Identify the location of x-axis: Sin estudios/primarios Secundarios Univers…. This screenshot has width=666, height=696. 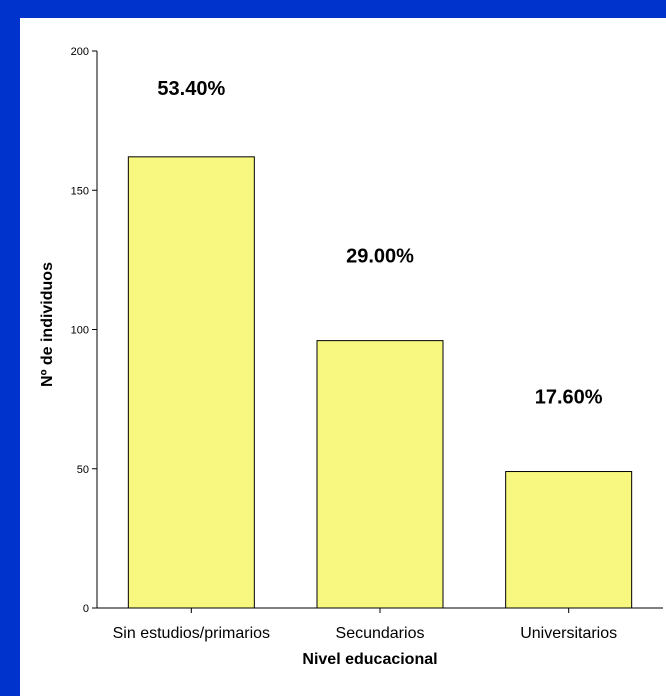
(380, 624).